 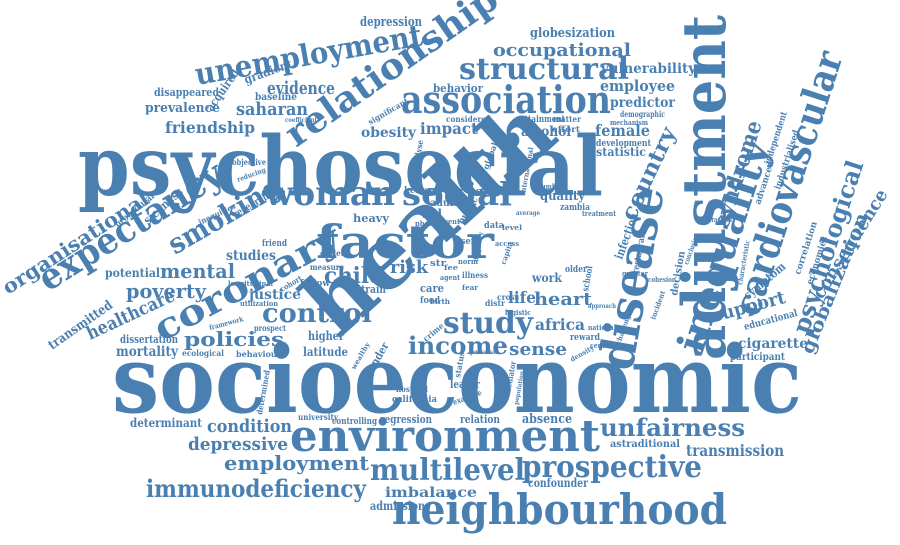 What do you see at coordinates (562, 196) in the screenshot?
I see `word-quality: quality` at bounding box center [562, 196].